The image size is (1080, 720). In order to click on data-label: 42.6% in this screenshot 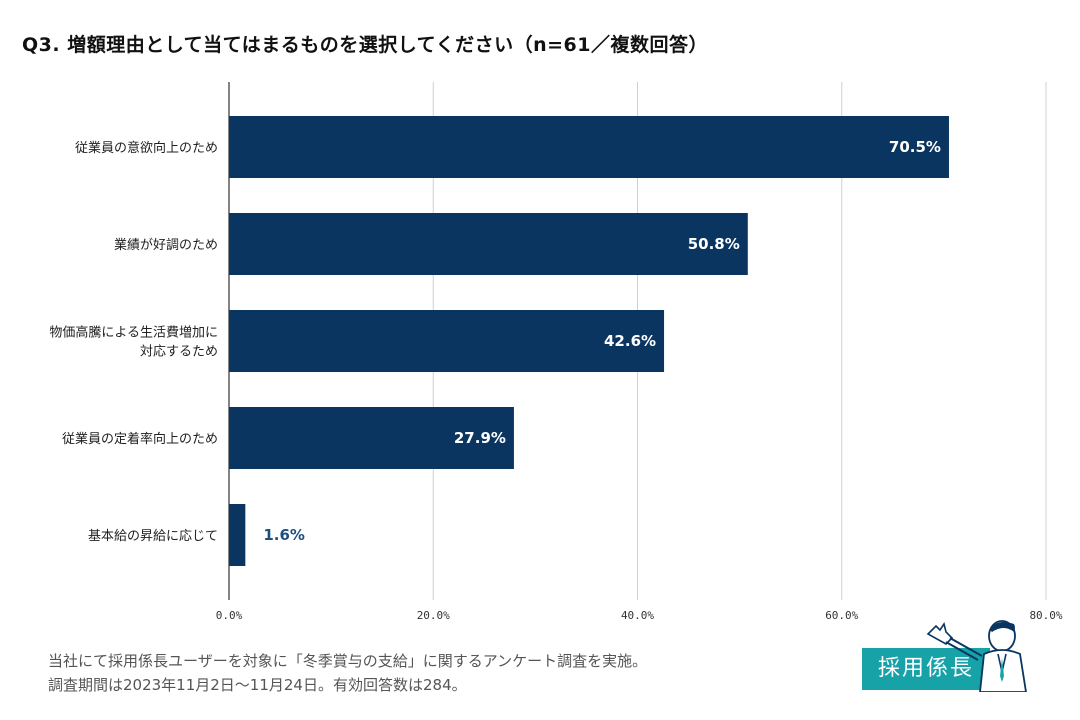, I will do `click(630, 341)`.